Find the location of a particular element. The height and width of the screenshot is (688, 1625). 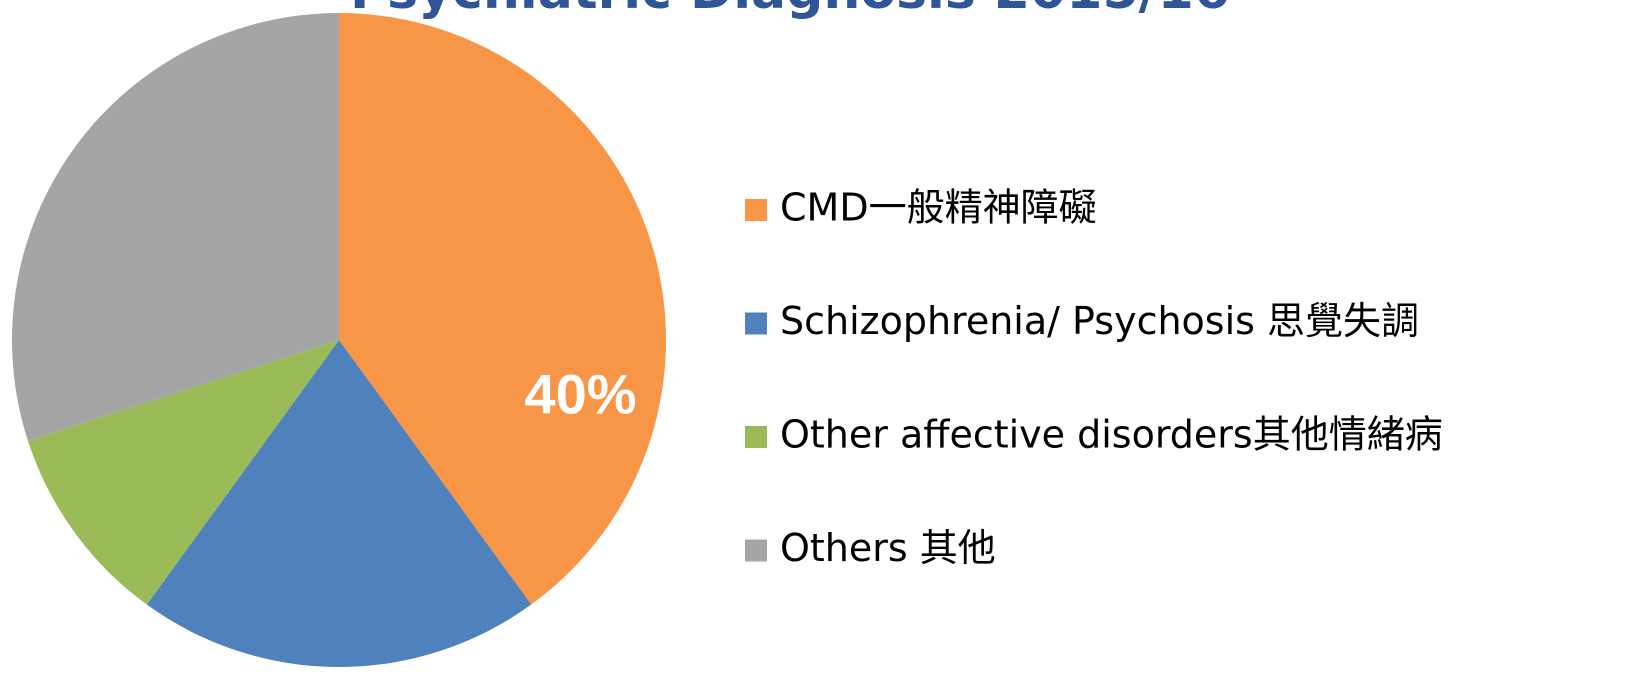

legend-label: CMD一般精神障礙 is located at coordinates (938, 208).